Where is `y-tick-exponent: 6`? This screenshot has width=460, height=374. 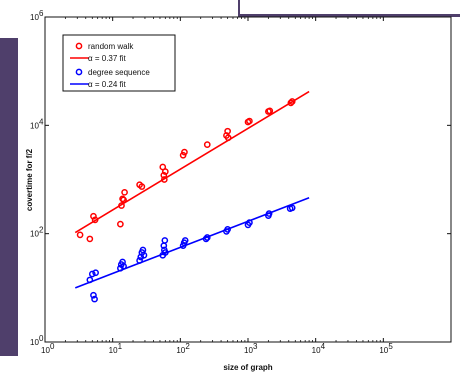 y-tick-exponent: 6 is located at coordinates (41, 13).